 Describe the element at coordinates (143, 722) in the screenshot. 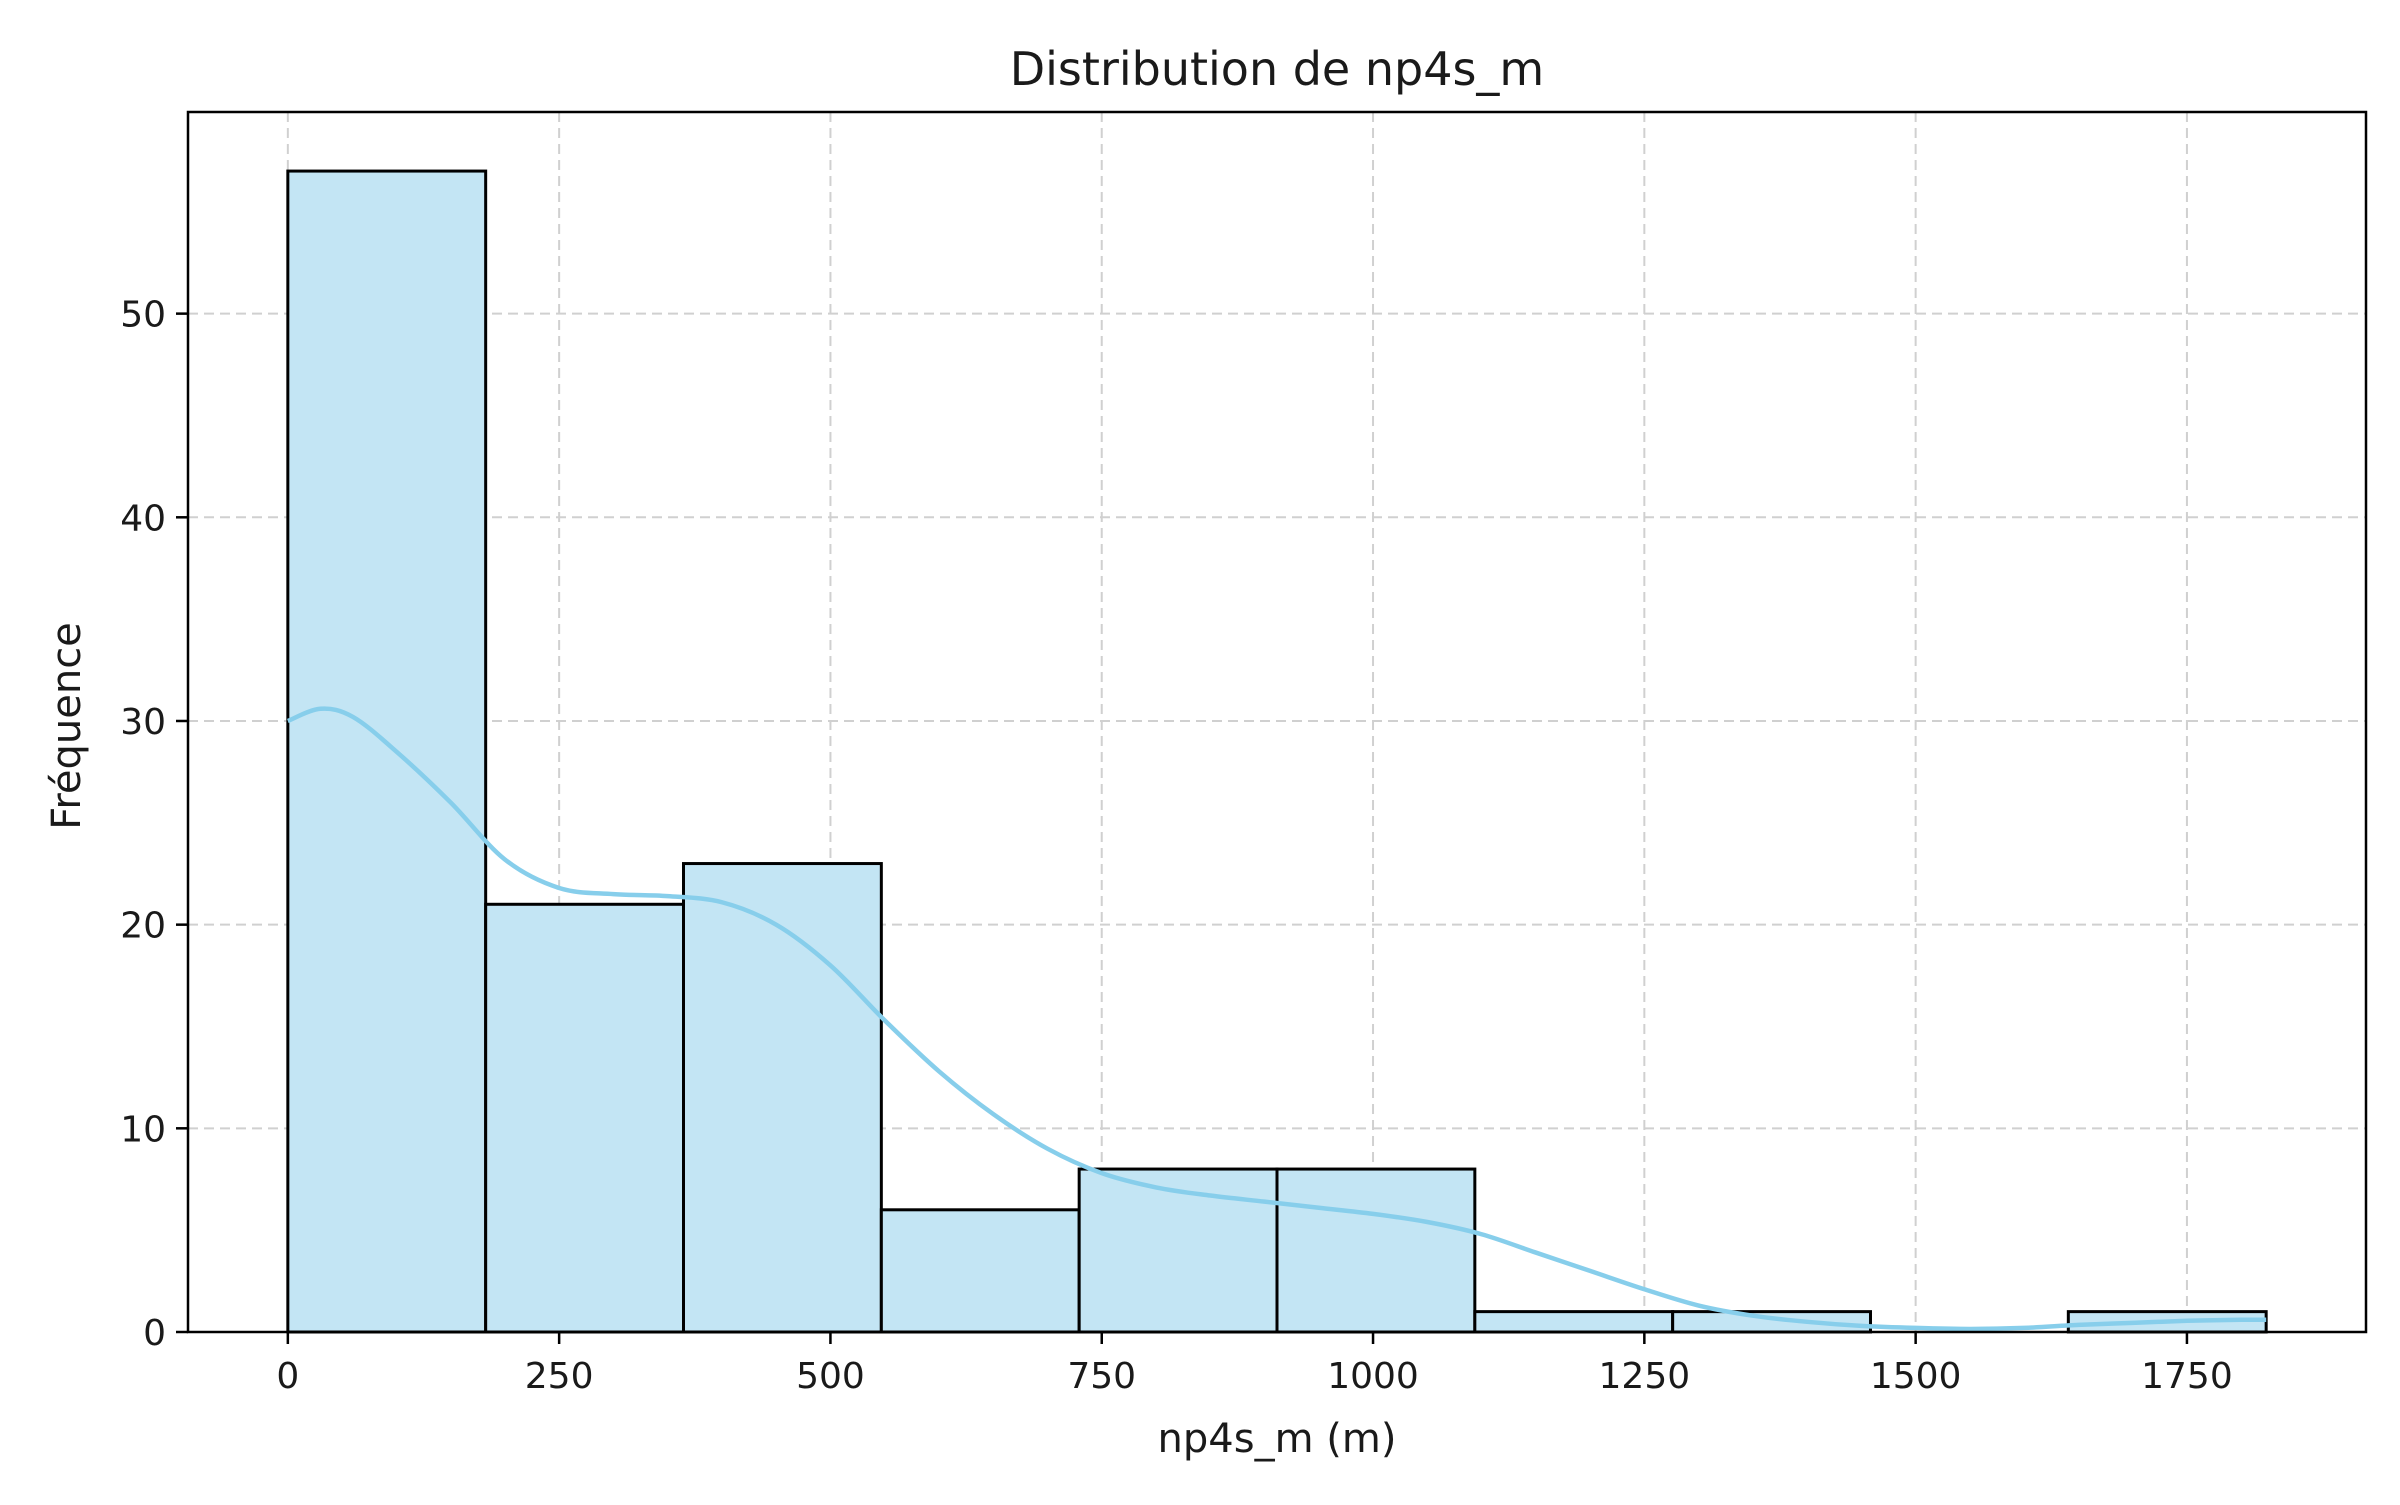

I see `y-tick-label: 30` at that location.